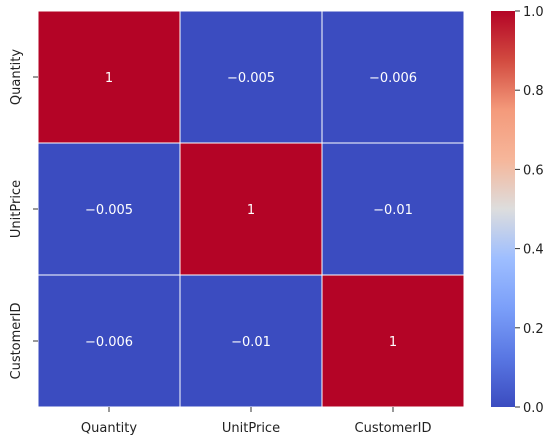 The width and height of the screenshot is (550, 445). Describe the element at coordinates (16, 209) in the screenshot. I see `y-tick-label: UnitPrice` at that location.